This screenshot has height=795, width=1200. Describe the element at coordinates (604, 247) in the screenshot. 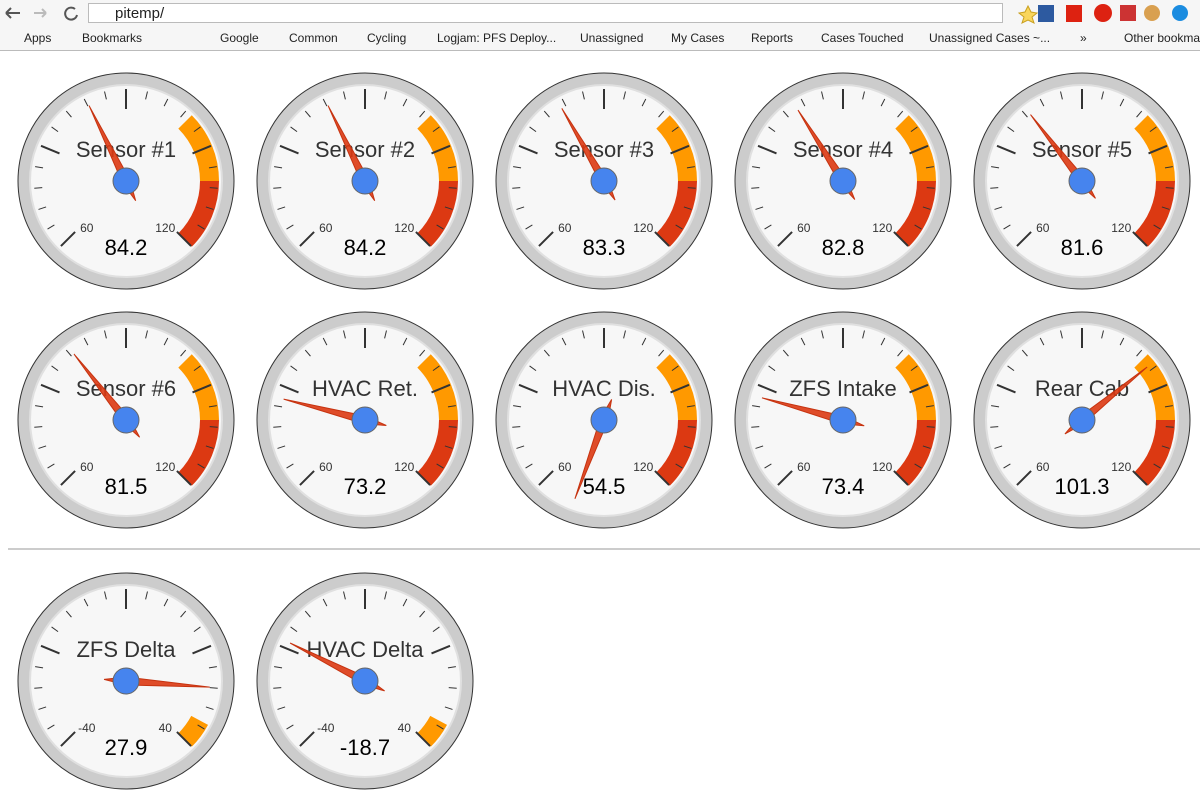

I see `gauge-value: 83.3` at that location.